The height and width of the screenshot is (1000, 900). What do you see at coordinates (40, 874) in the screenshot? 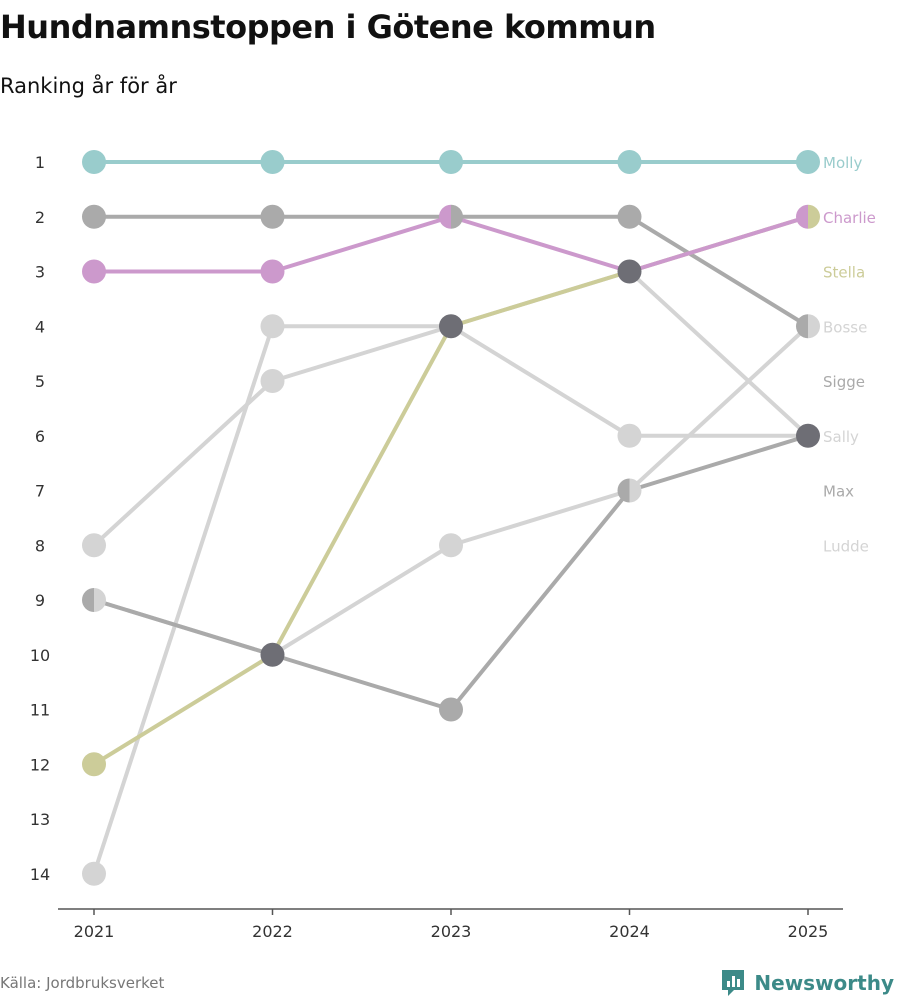
I see `y-tick-label: 14` at bounding box center [40, 874].